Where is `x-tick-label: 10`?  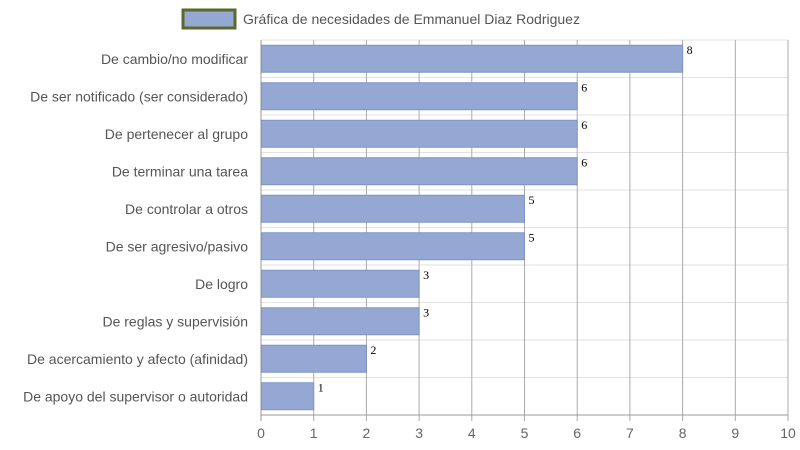
x-tick-label: 10 is located at coordinates (788, 433).